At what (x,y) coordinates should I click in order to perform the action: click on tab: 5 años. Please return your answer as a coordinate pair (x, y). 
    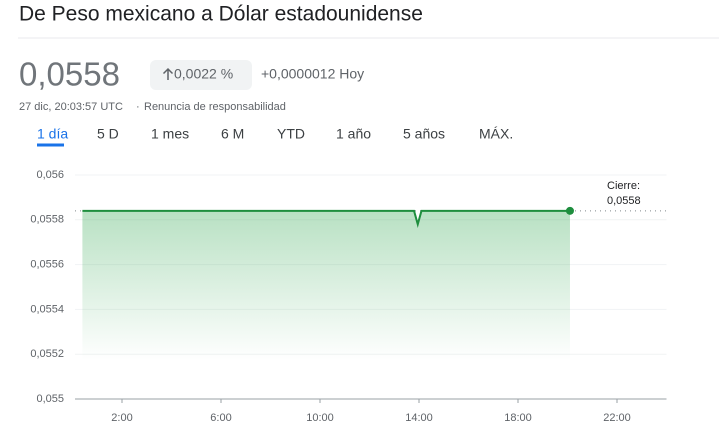
    Looking at the image, I should click on (424, 134).